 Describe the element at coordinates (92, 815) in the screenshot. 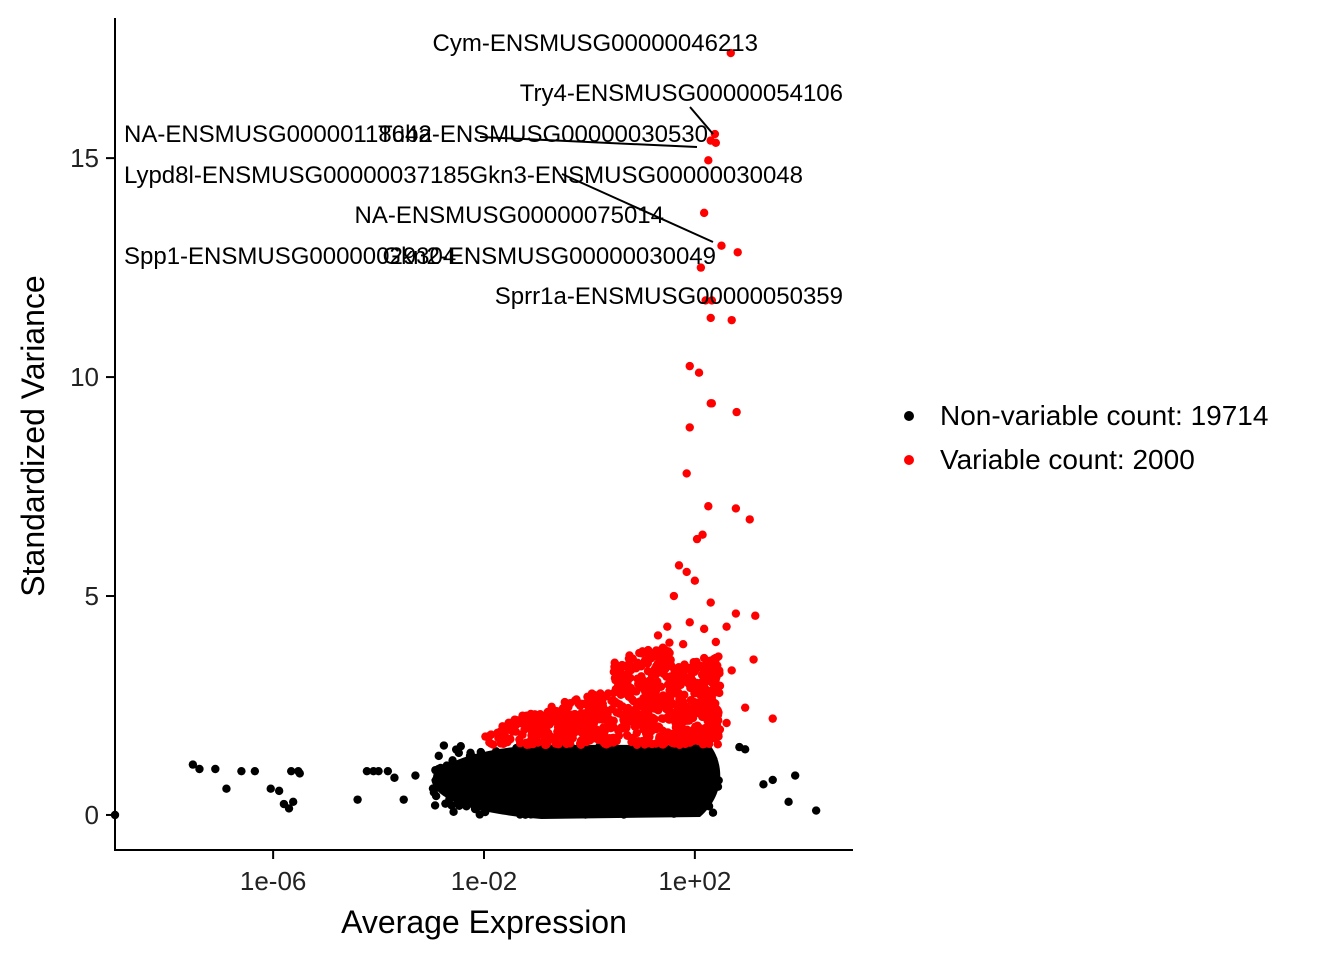

I see `y-tick-label: 0` at that location.